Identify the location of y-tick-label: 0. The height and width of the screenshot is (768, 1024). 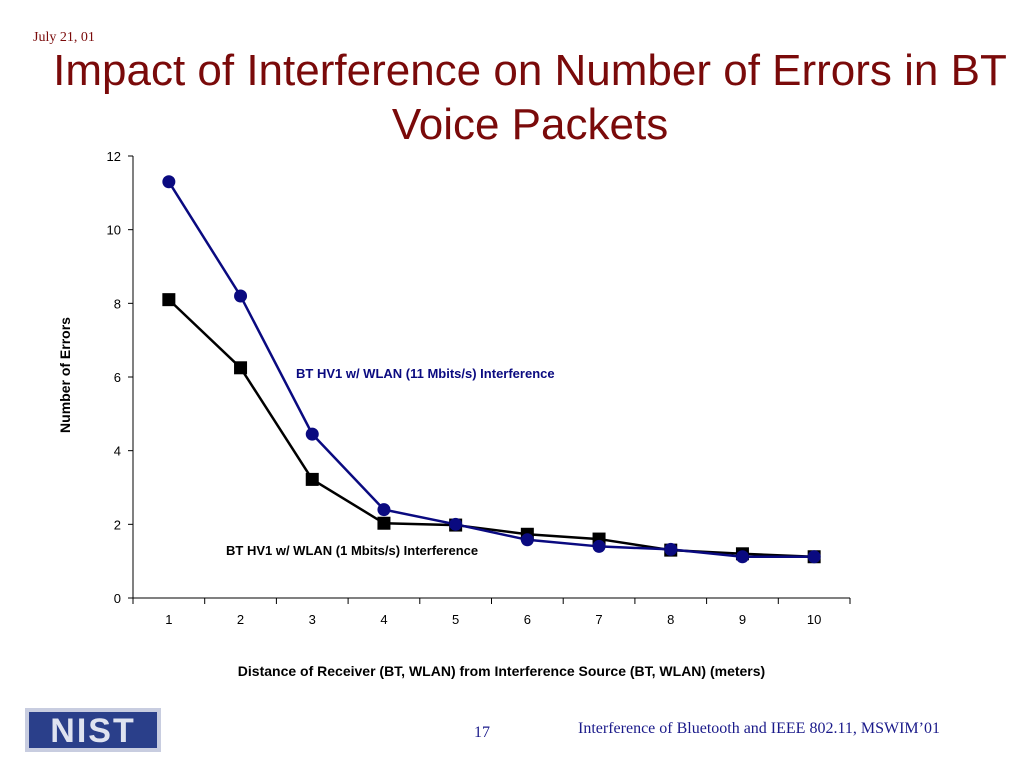
(117, 598).